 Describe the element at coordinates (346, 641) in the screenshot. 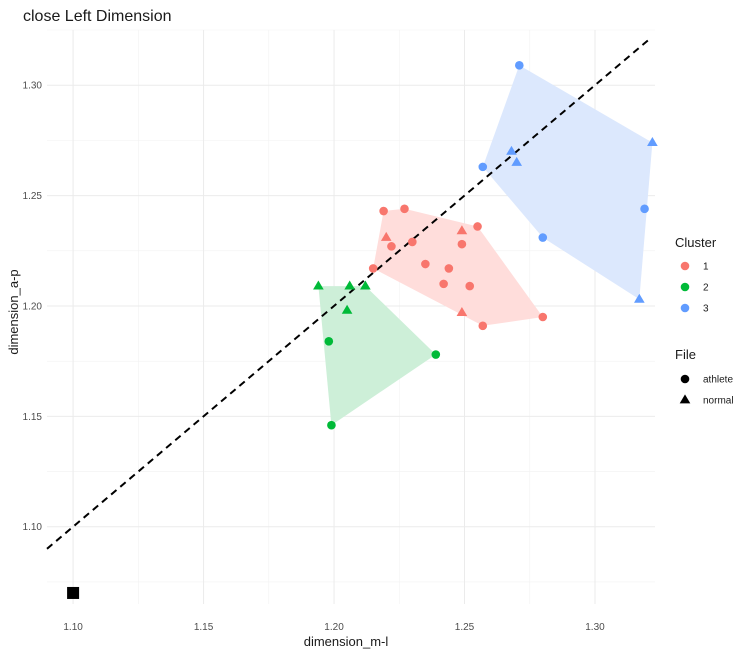

I see `x-axis-title: dimension_m-l` at that location.